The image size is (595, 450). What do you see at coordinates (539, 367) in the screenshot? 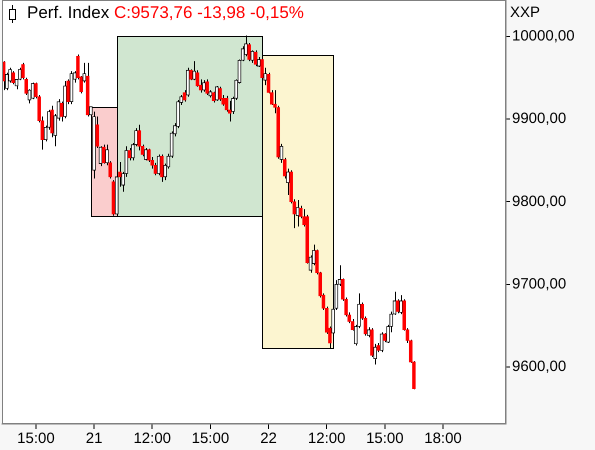
I see `y-tick-label: 9600,00` at bounding box center [539, 367].